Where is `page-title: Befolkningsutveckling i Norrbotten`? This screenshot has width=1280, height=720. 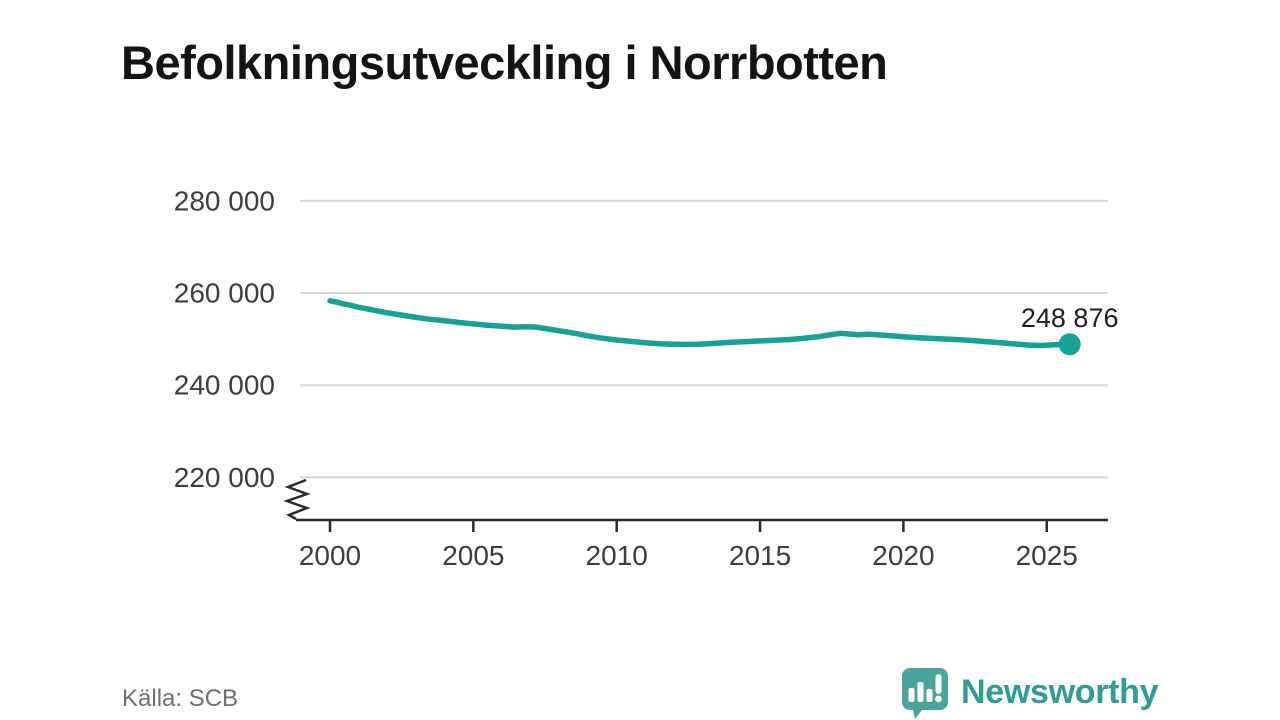
page-title: Befolkningsutveckling i Norrbotten is located at coordinates (504, 63).